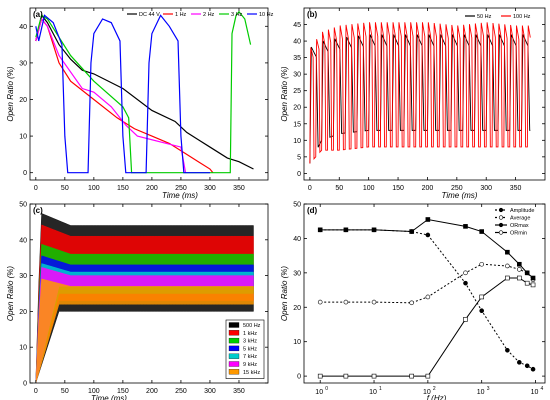 This screenshot has height=400, width=550. Describe the element at coordinates (437, 397) in the screenshot. I see `x-axis-label: f (Hz)` at that location.